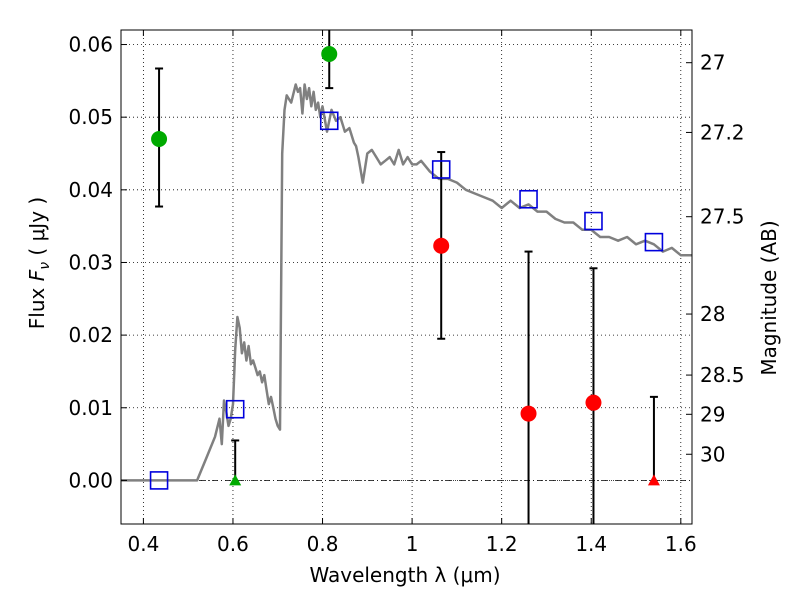  Describe the element at coordinates (722, 132) in the screenshot. I see `right-tick-label: 27.2` at that location.